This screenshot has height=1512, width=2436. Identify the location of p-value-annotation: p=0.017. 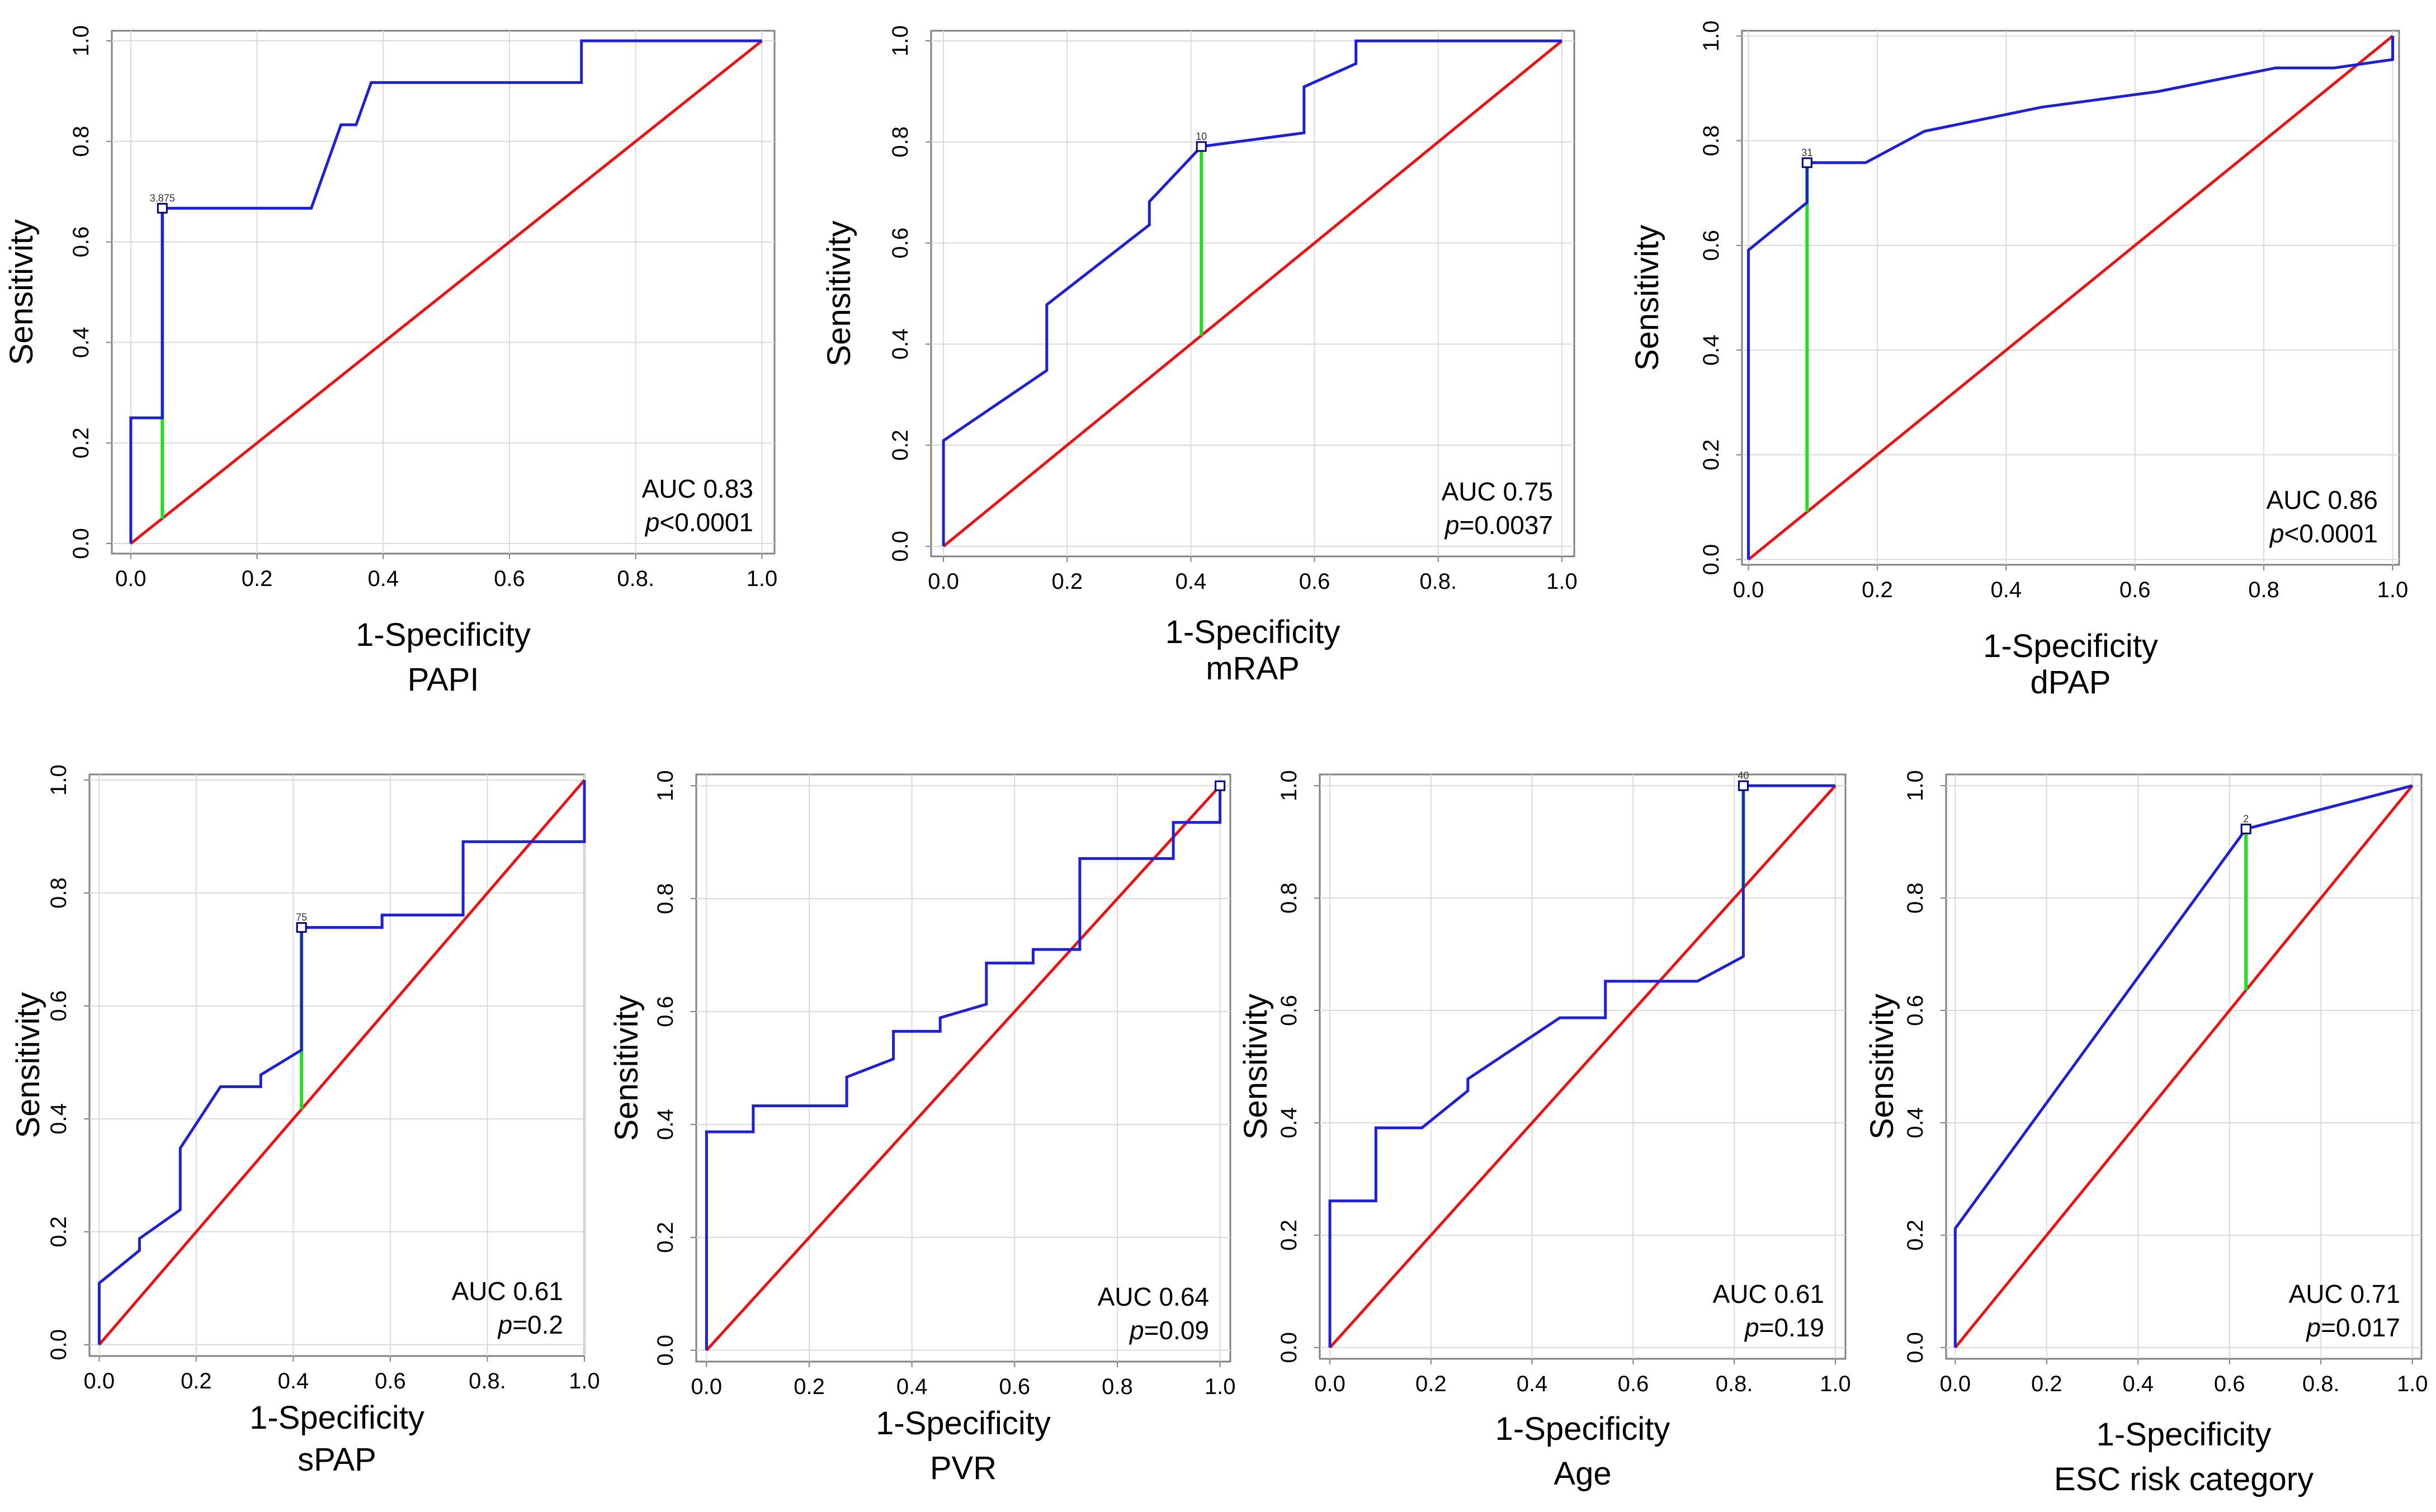
(2352, 1327).